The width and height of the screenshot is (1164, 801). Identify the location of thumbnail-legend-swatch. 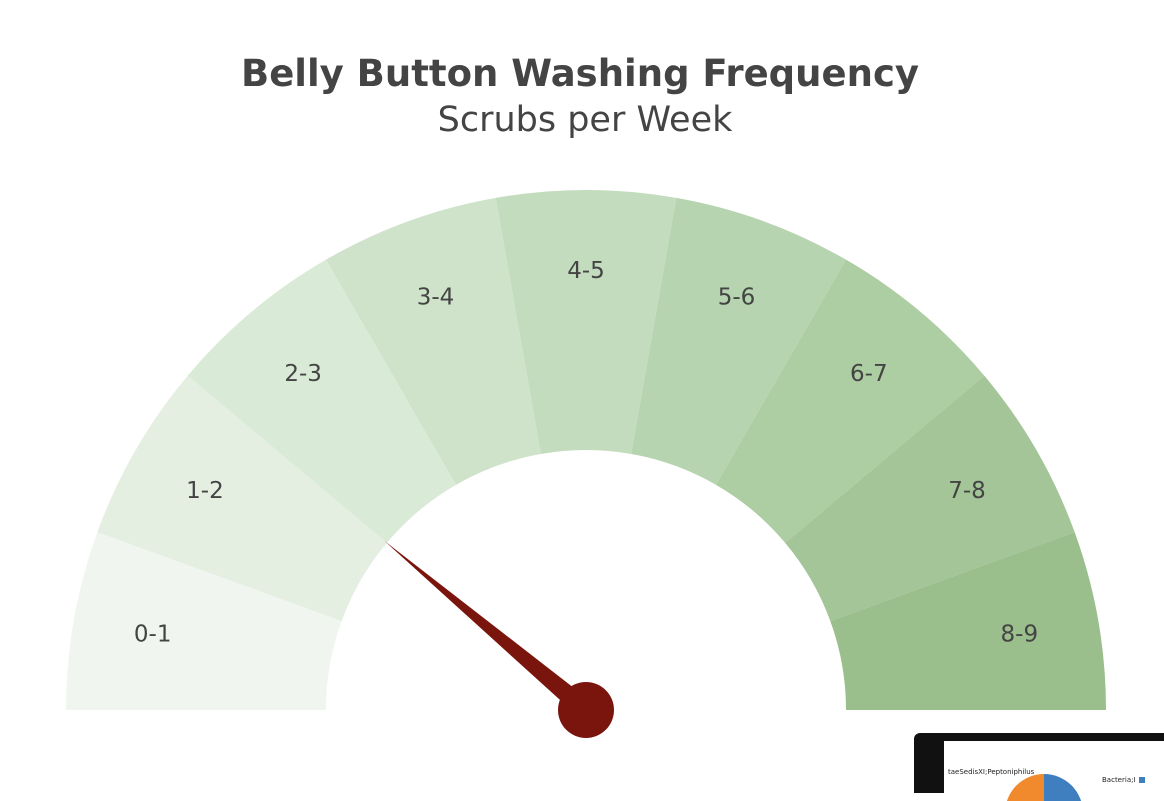
(1142, 780).